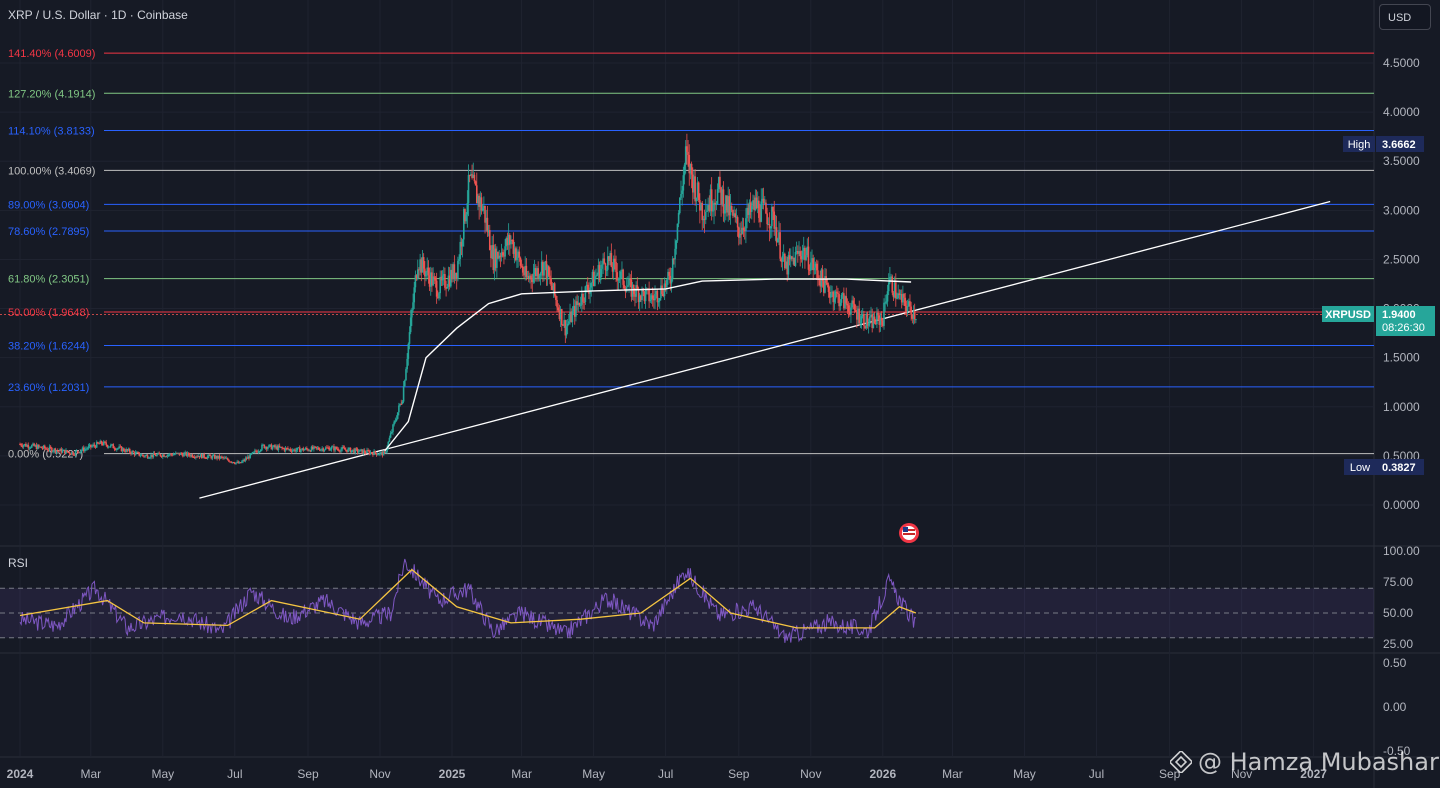 The height and width of the screenshot is (788, 1440). I want to click on fib-level-label: 127.20% (4.1914), so click(51, 94).